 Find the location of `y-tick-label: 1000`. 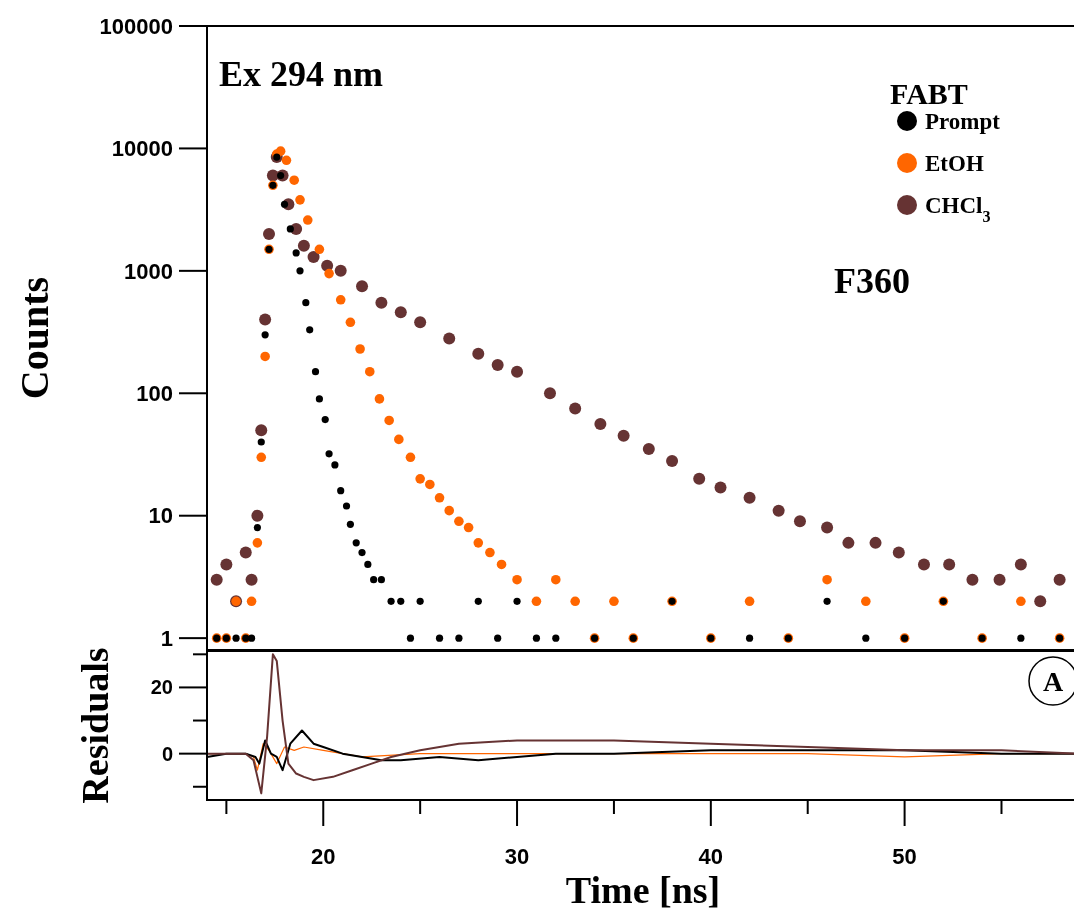

y-tick-label: 1000 is located at coordinates (148, 271).